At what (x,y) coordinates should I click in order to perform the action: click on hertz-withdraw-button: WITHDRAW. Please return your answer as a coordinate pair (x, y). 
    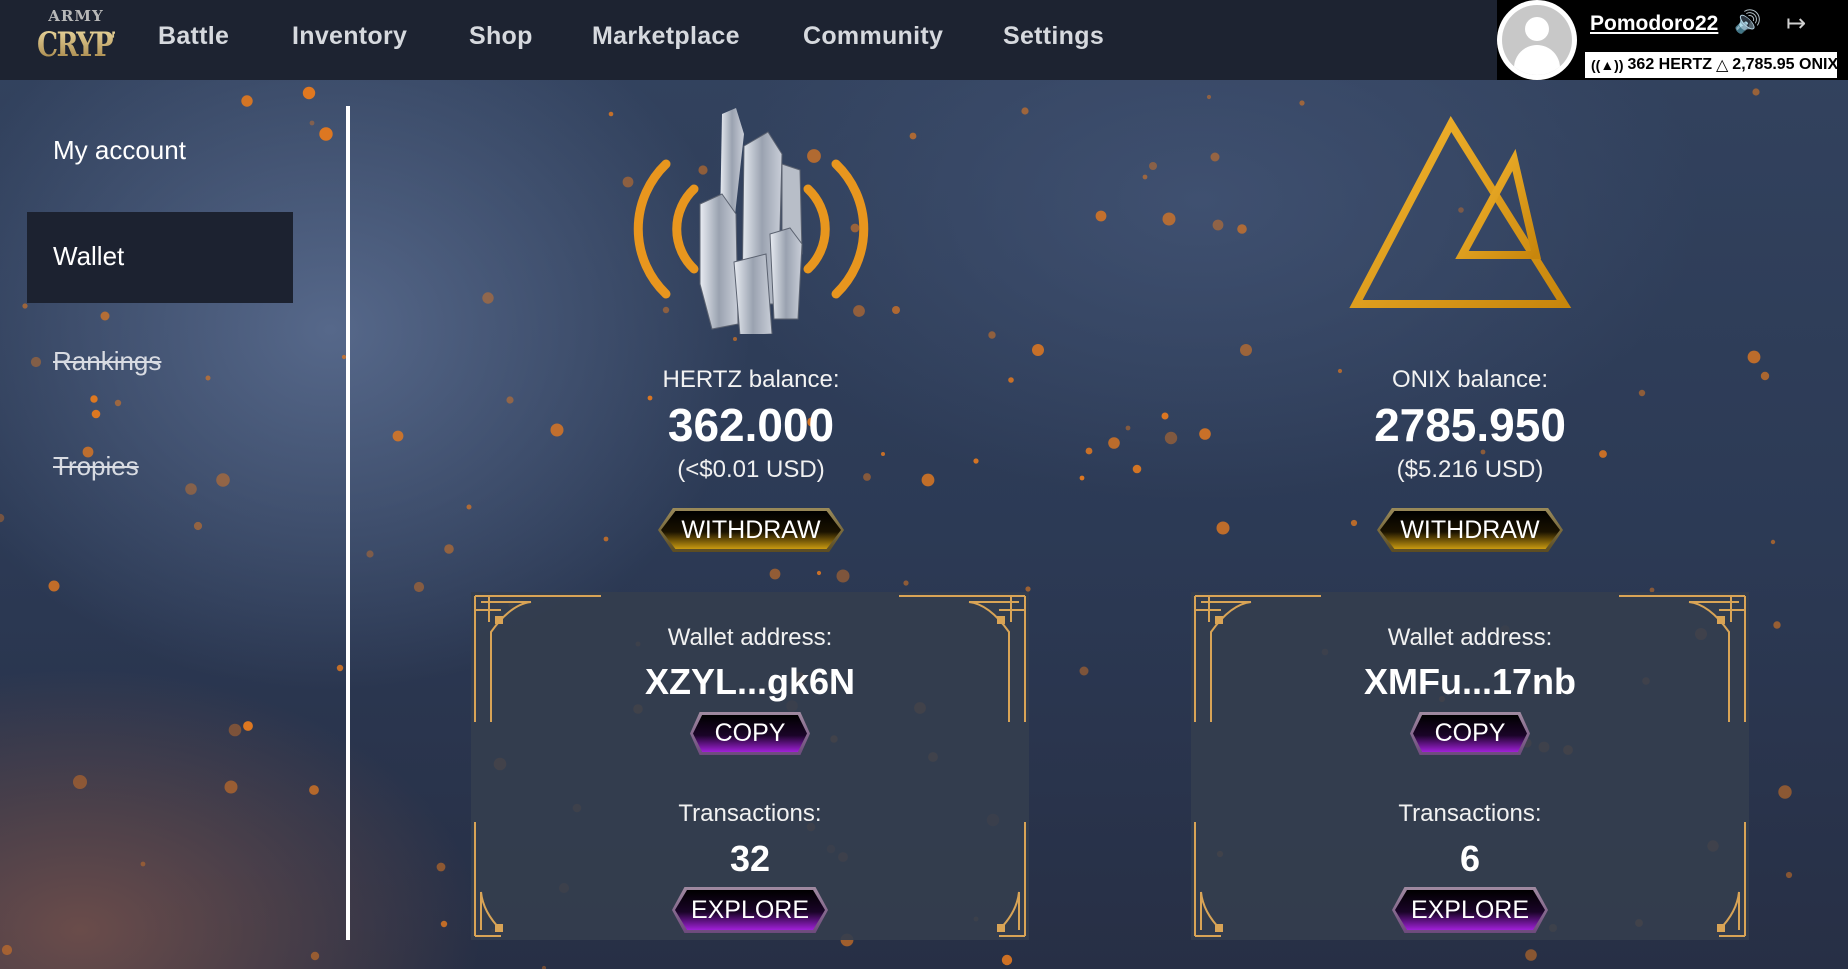
    Looking at the image, I should click on (751, 530).